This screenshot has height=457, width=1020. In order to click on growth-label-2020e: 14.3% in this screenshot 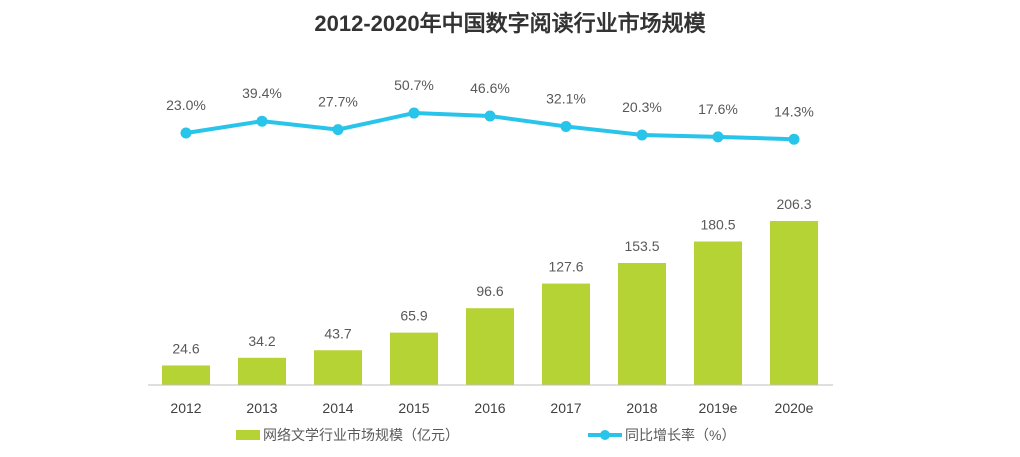, I will do `click(794, 111)`.